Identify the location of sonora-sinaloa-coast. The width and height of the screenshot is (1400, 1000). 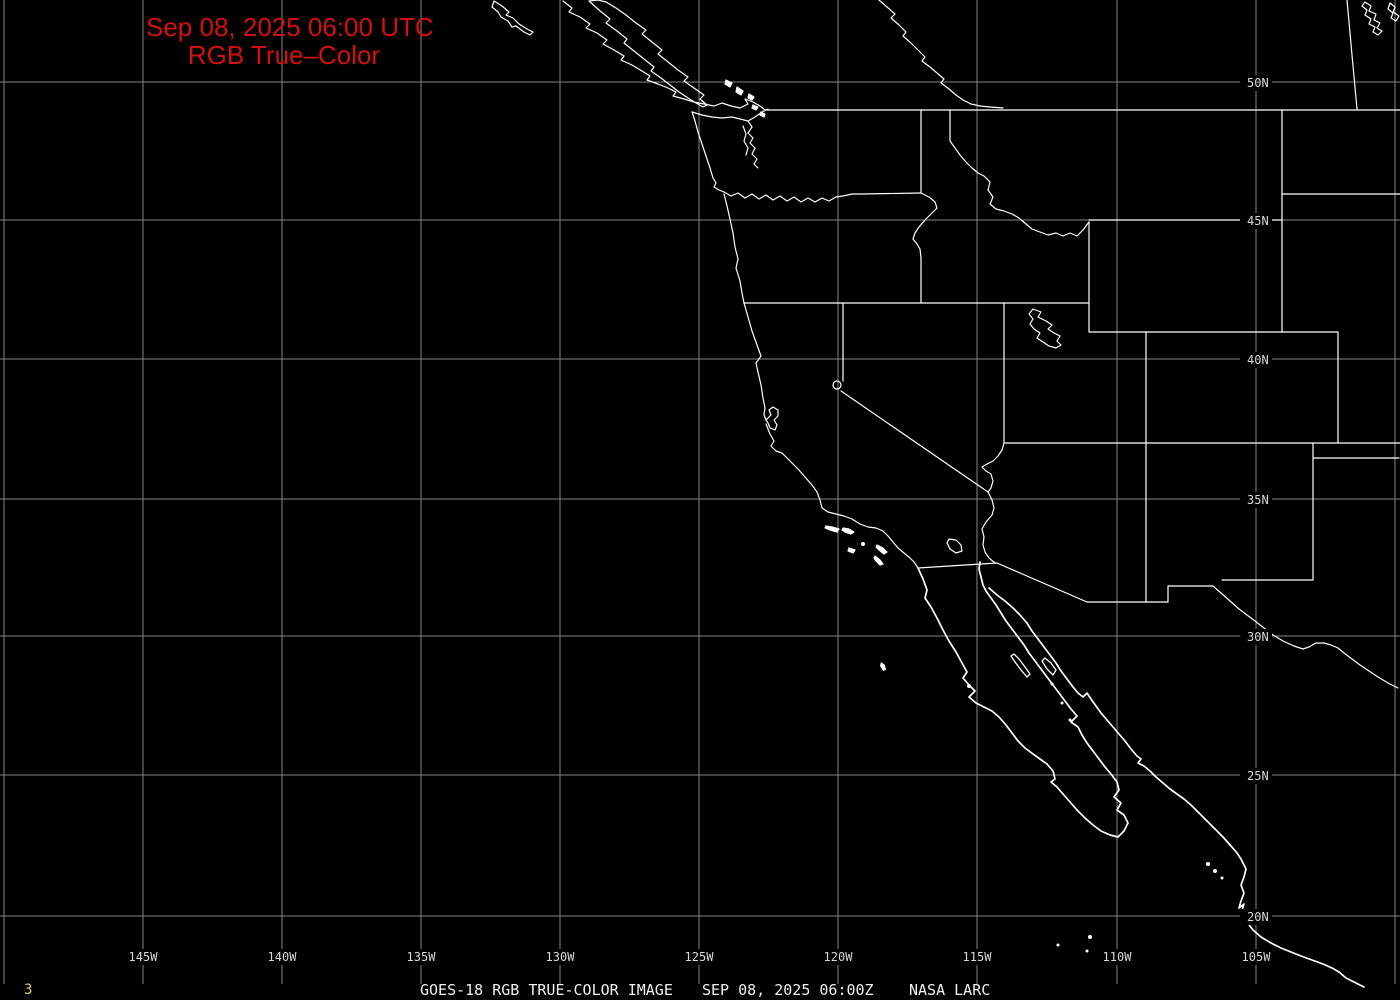
(1176, 787).